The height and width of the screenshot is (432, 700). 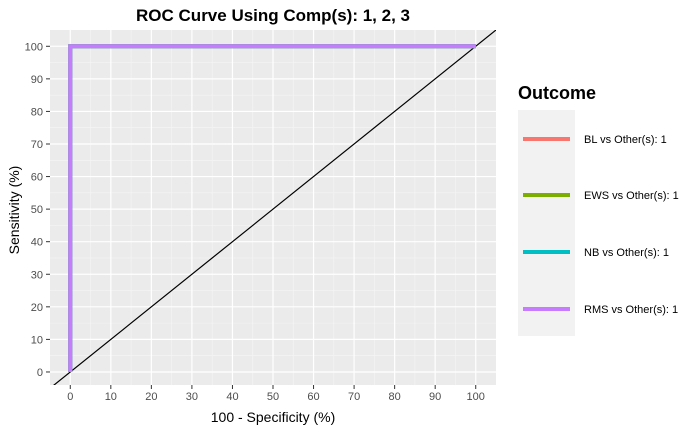 I want to click on y-tick-label: 100, so click(x=34, y=47).